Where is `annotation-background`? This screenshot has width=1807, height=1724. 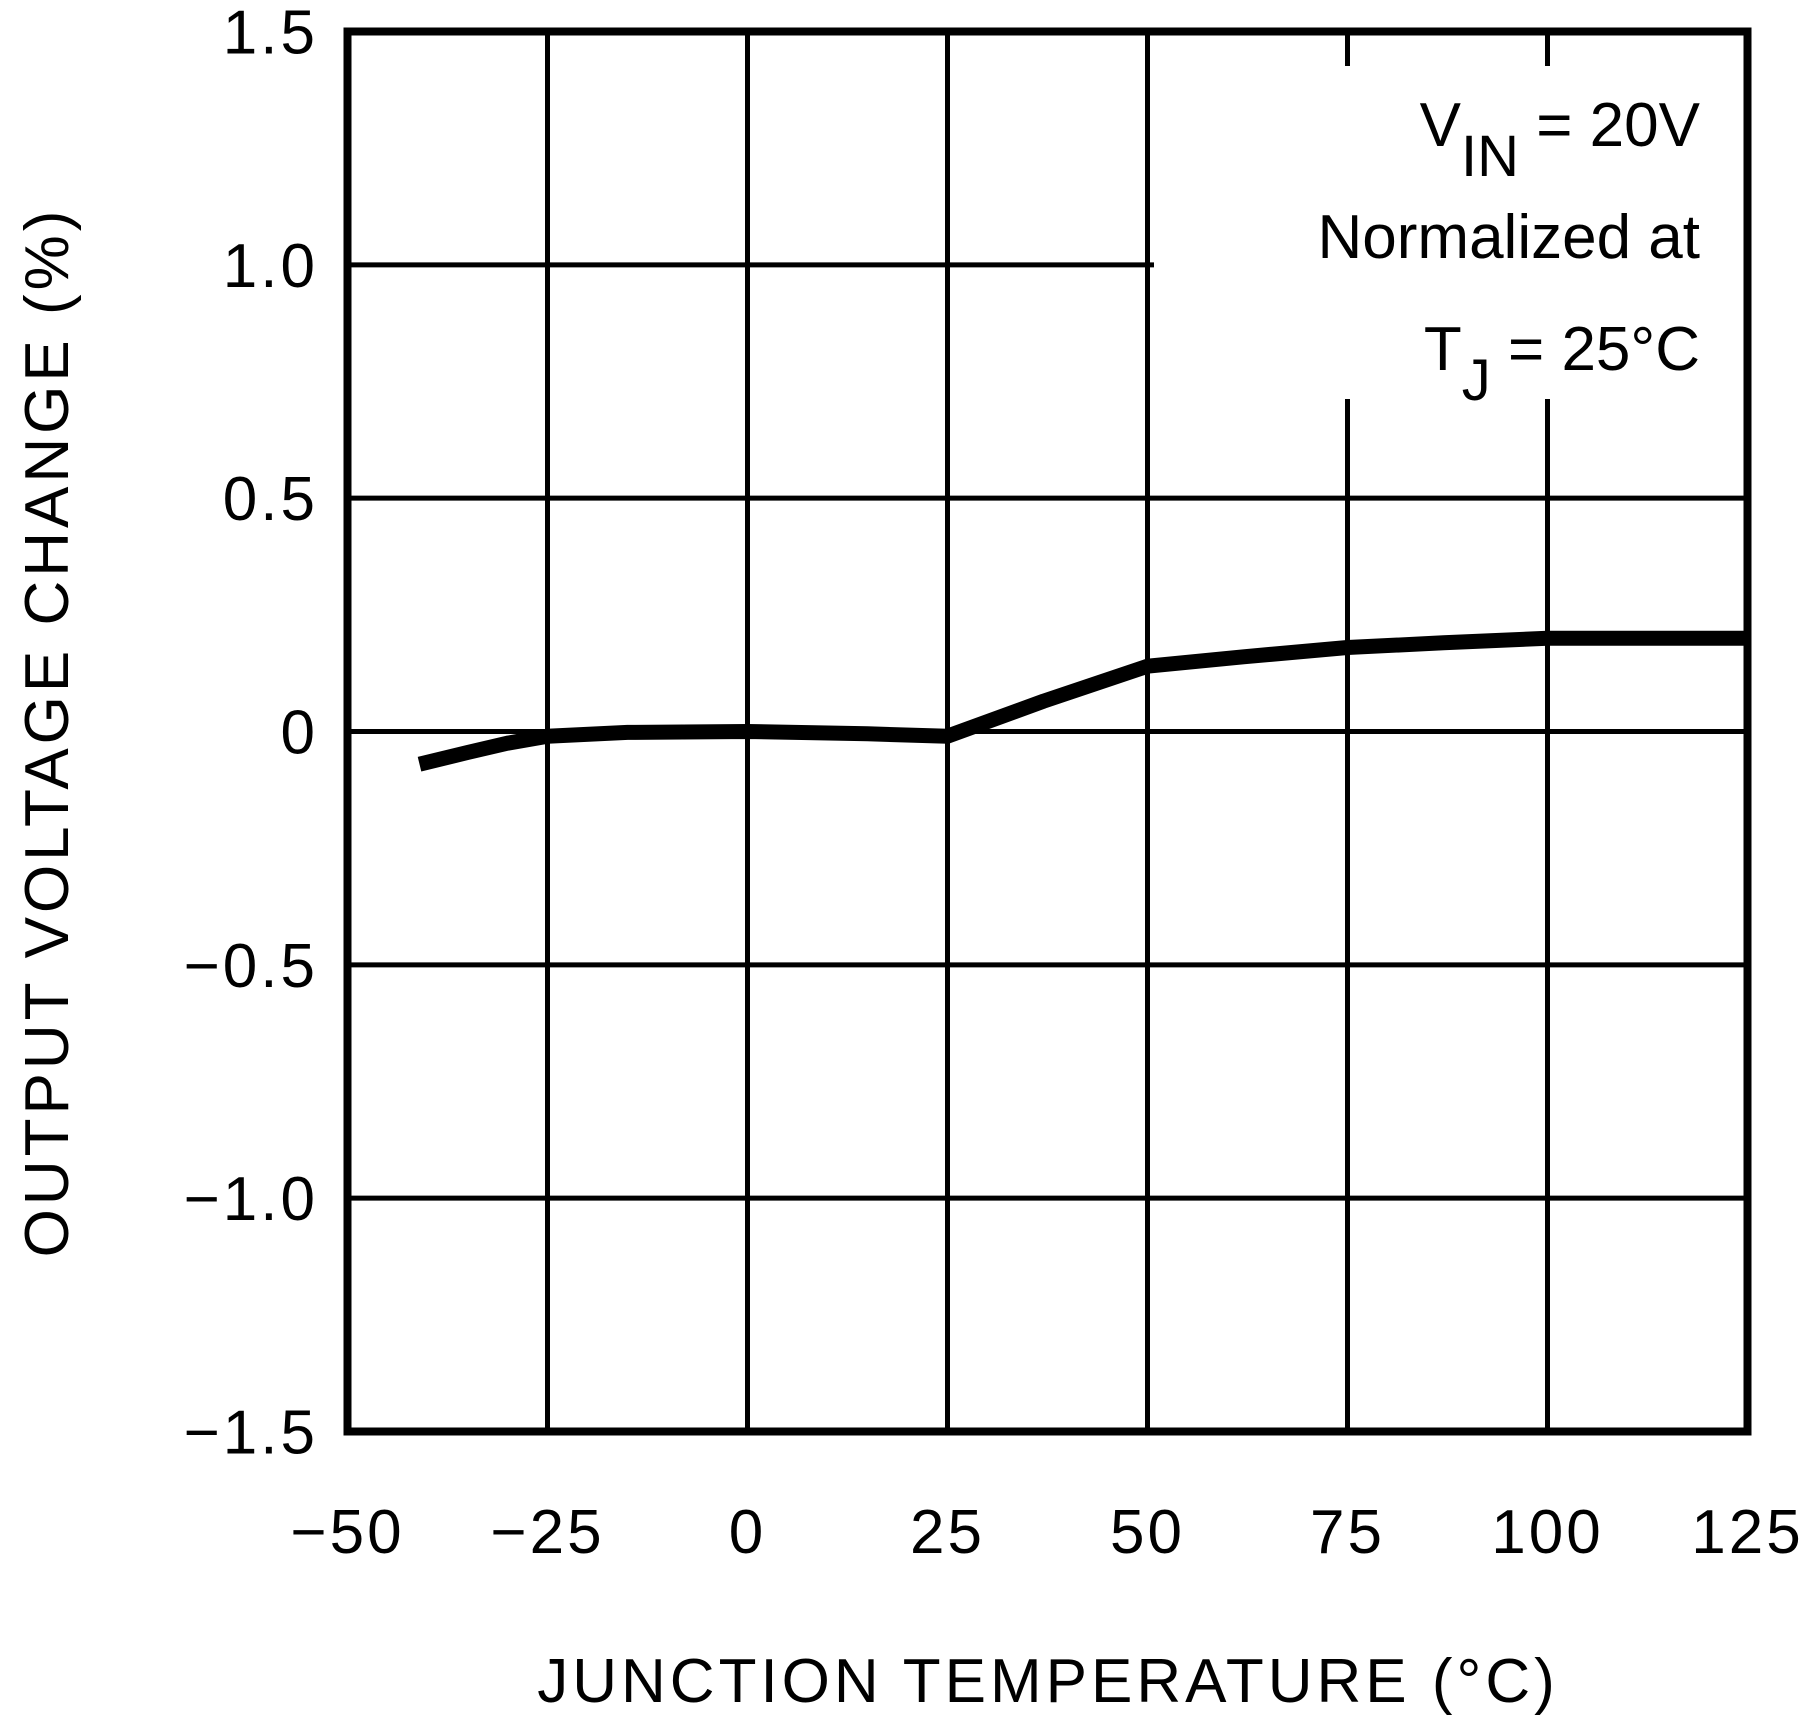
annotation-background is located at coordinates (1449, 232).